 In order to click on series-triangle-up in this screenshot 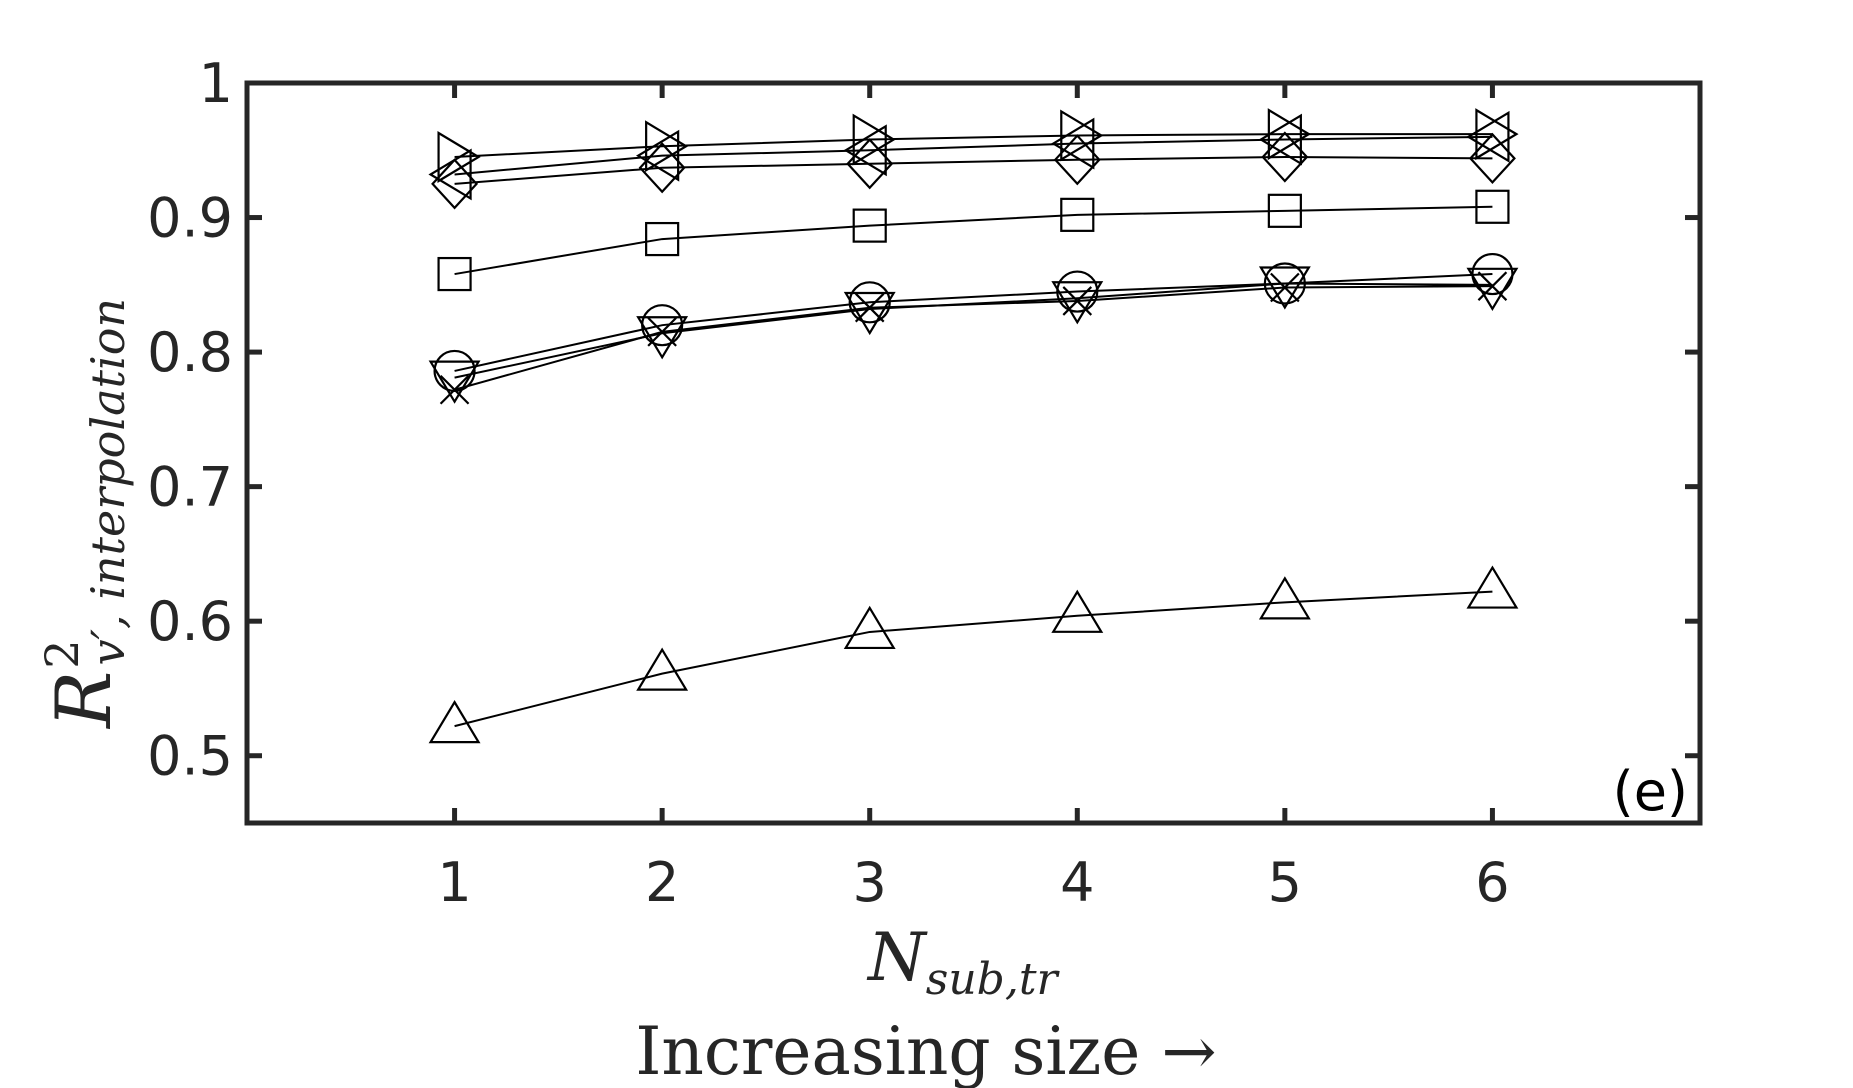, I will do `click(973, 654)`.